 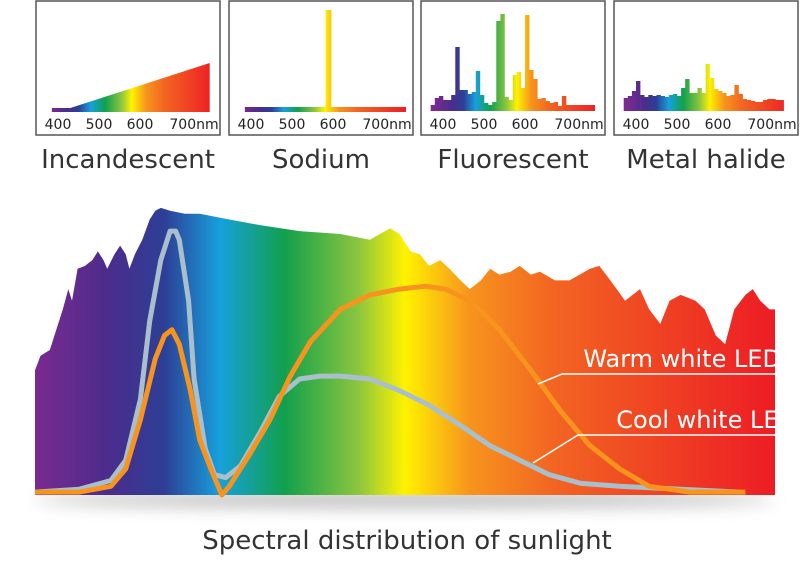 I want to click on cool-led-leader-line, so click(x=659, y=449).